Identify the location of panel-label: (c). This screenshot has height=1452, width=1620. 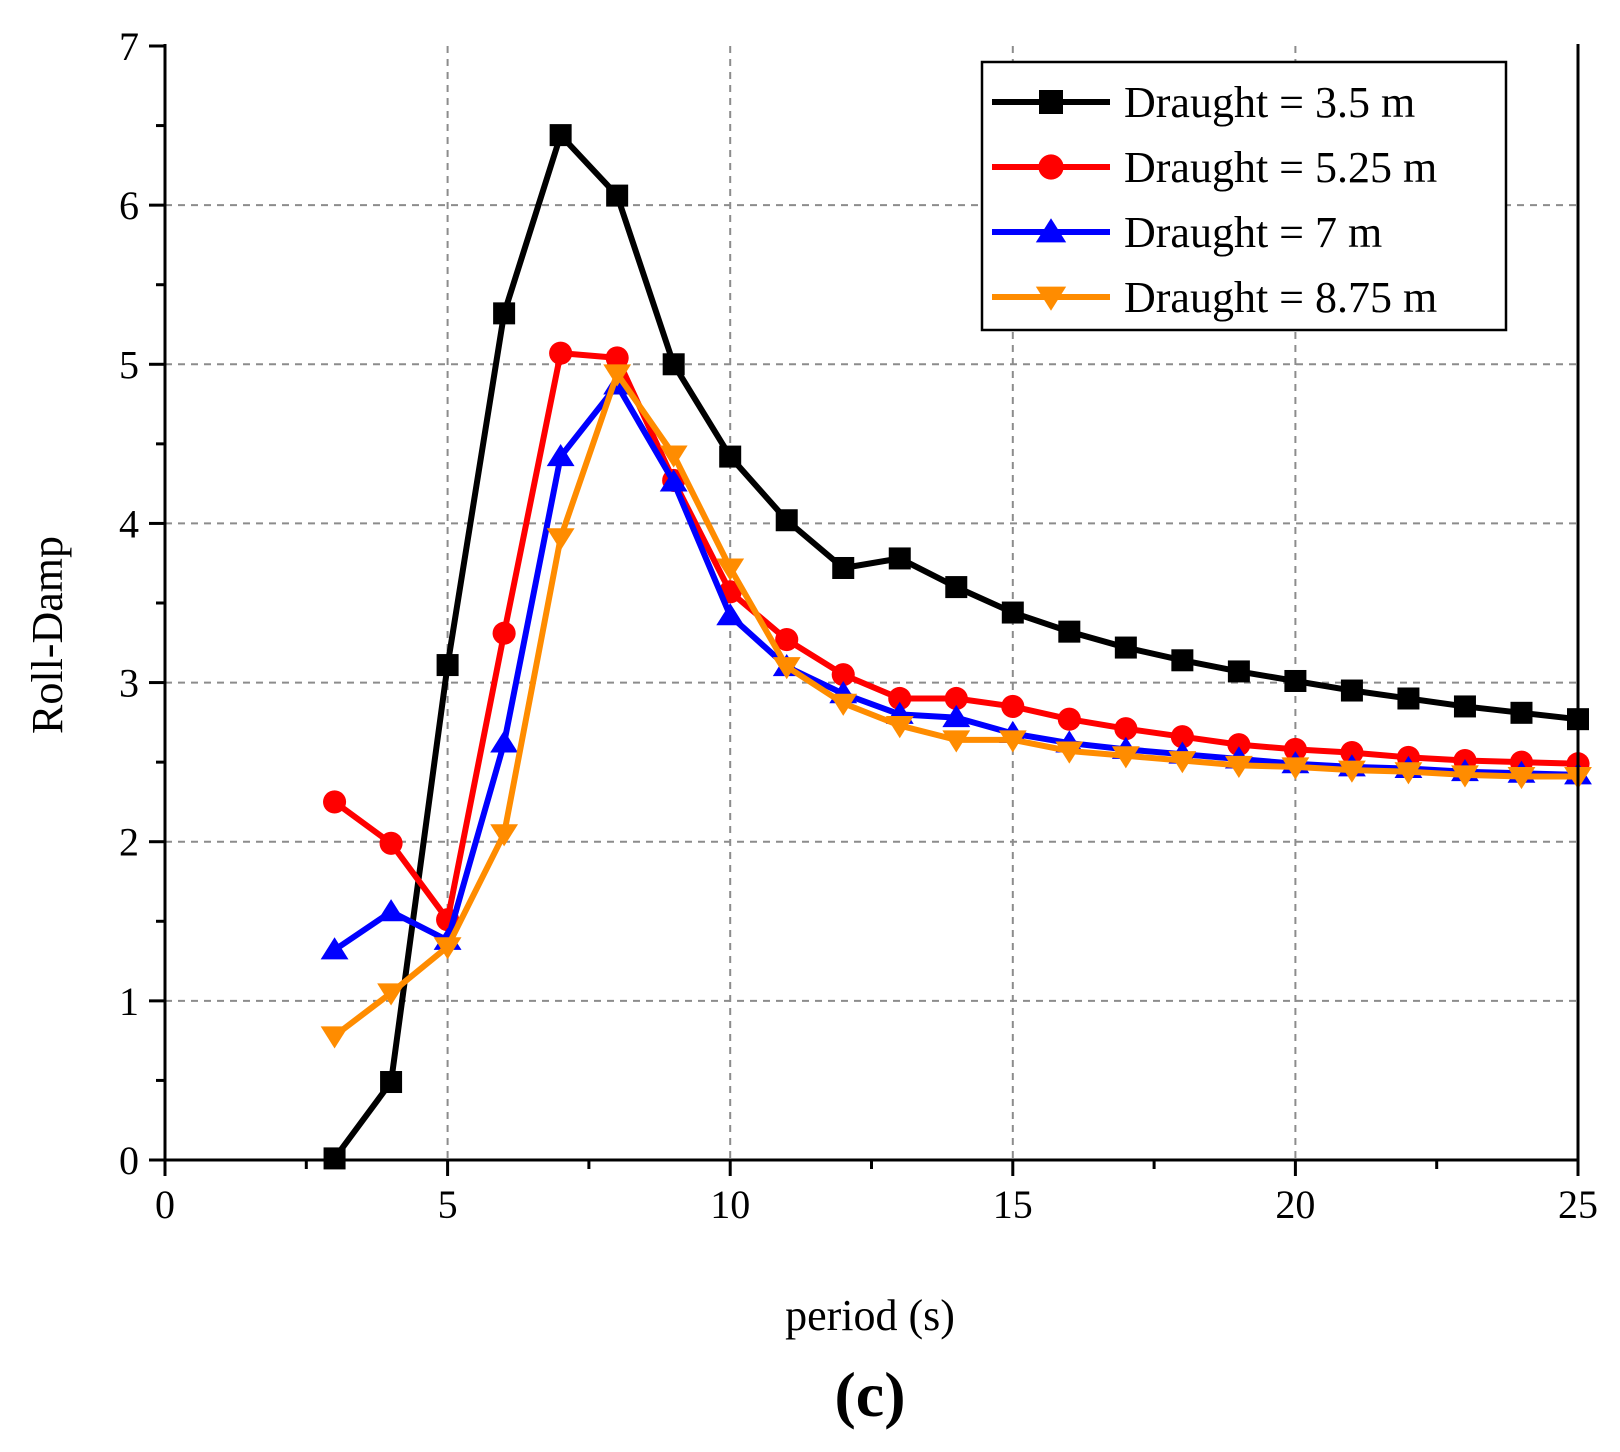
(869, 1394).